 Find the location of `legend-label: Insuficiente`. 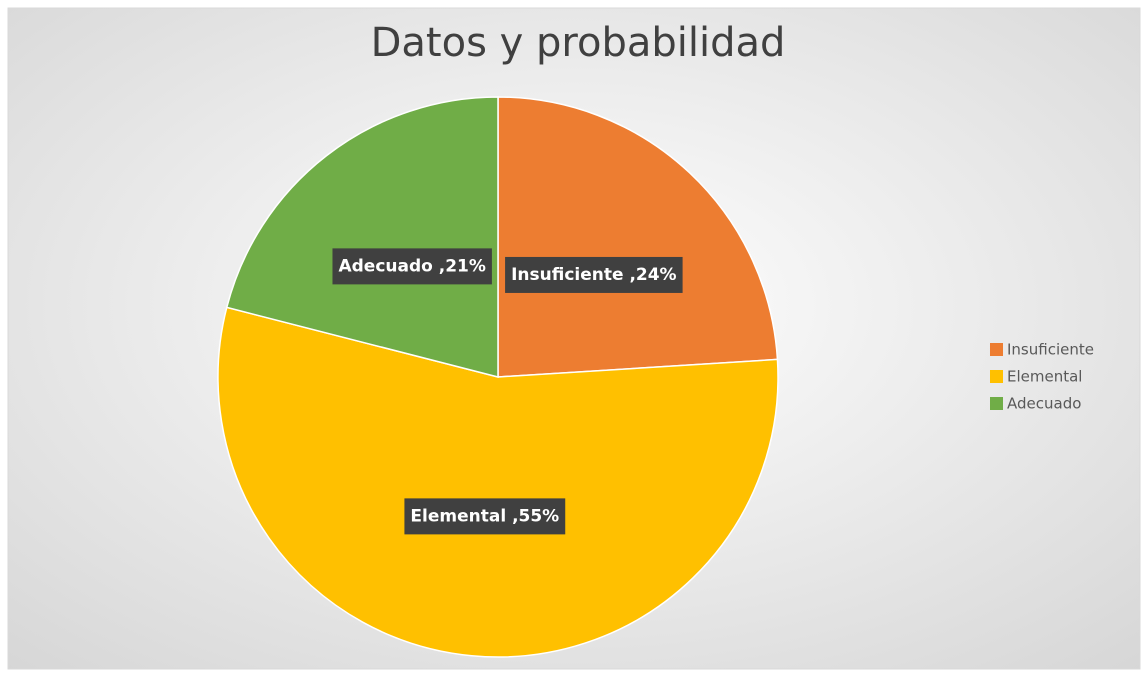

legend-label: Insuficiente is located at coordinates (1050, 350).